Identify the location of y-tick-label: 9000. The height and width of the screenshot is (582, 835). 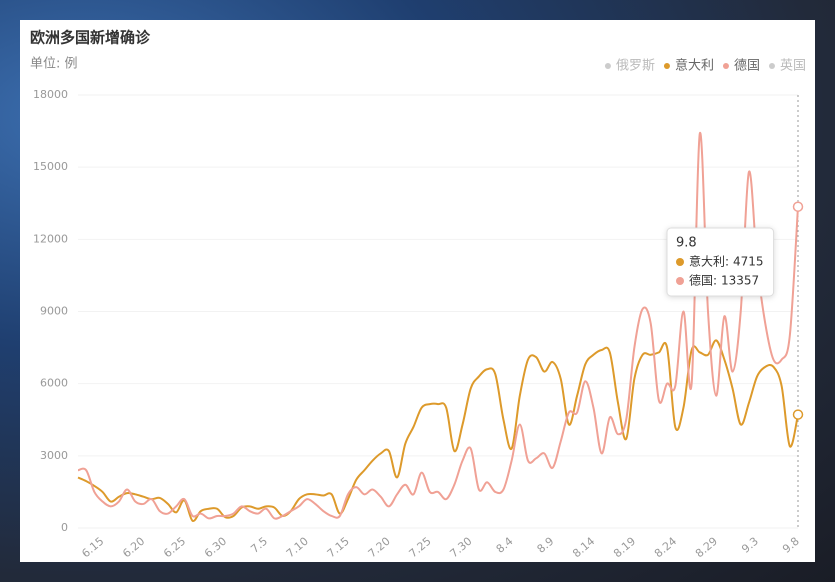
(54, 311).